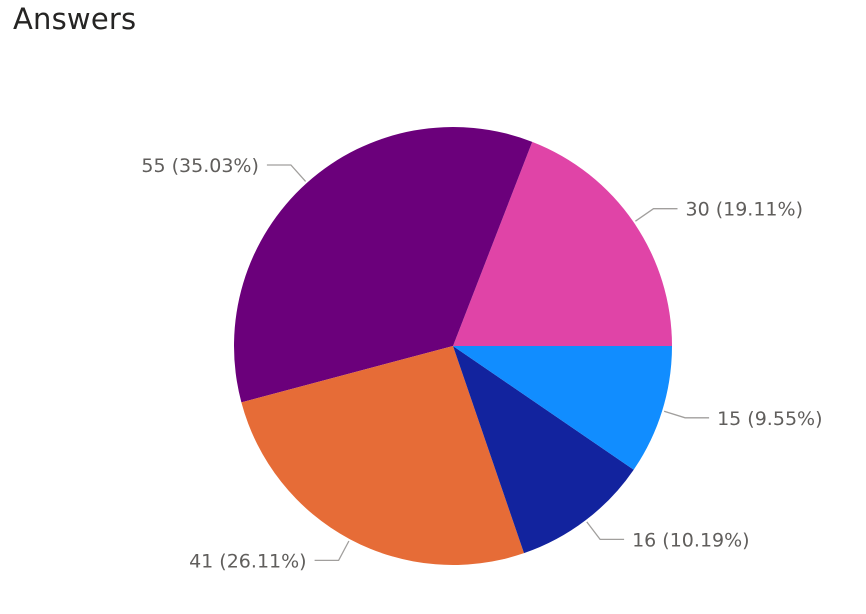 This screenshot has width=866, height=614. What do you see at coordinates (248, 561) in the screenshot?
I see `data-label: 41 (26.11%)` at bounding box center [248, 561].